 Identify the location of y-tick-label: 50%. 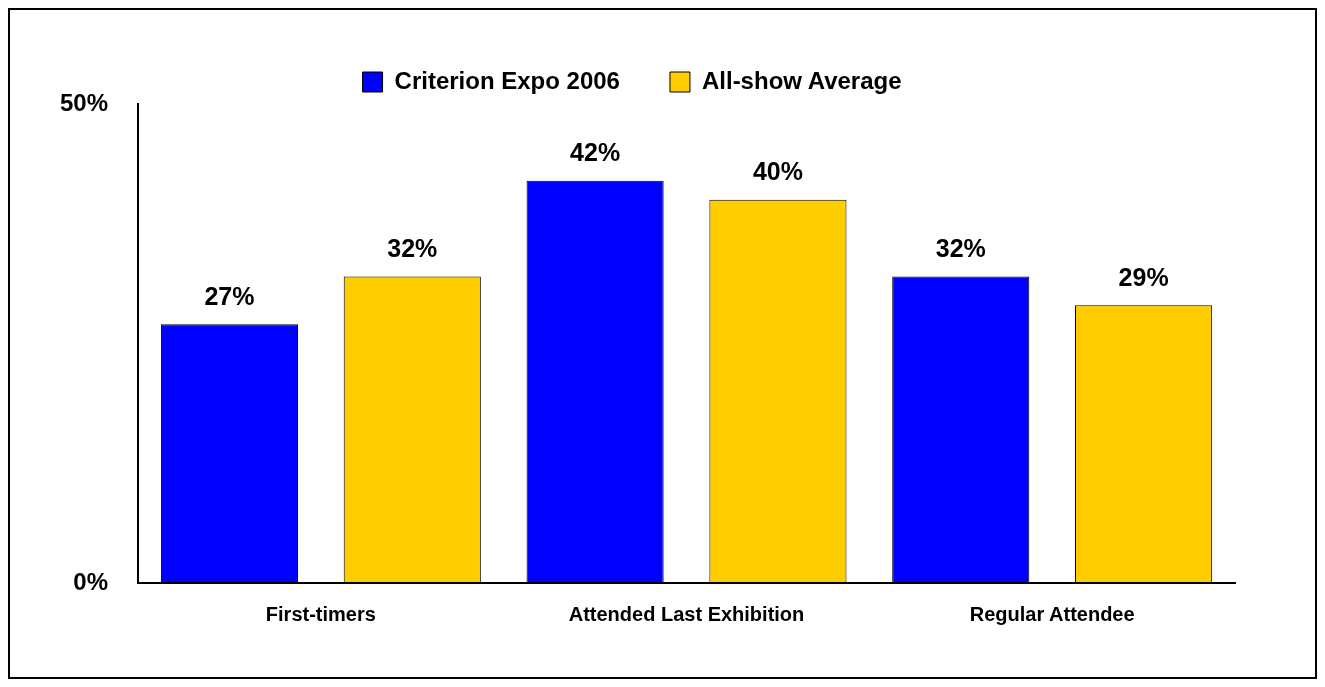
(84, 102).